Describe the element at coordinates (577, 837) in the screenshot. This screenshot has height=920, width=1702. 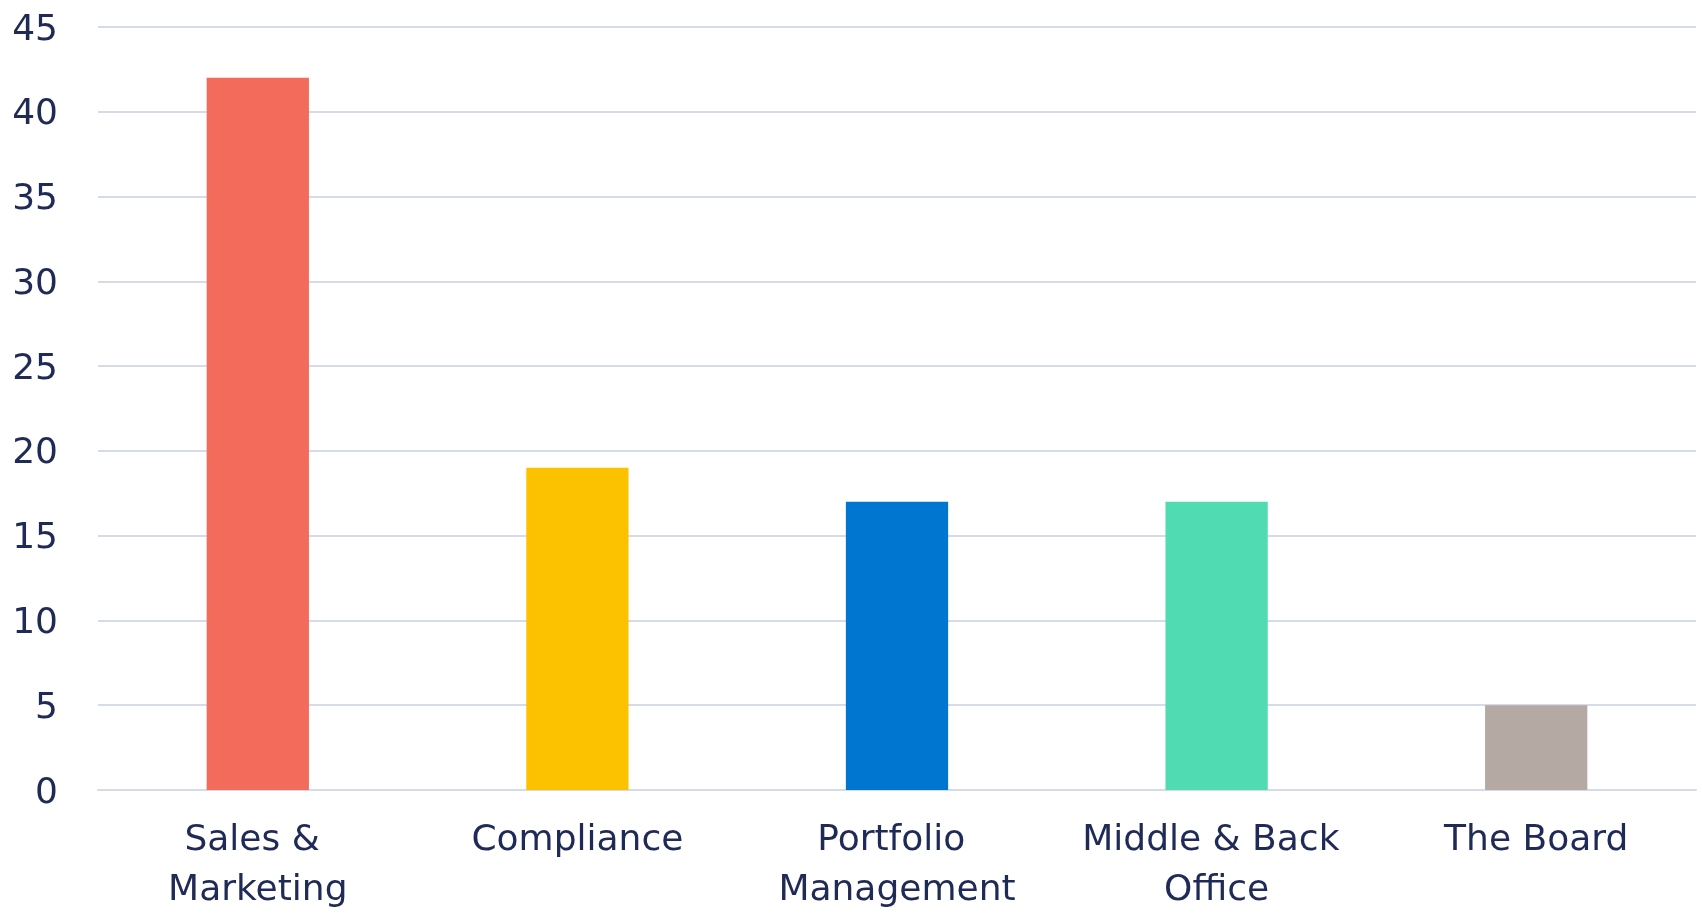
I see `x-tick-label: Compliance` at that location.